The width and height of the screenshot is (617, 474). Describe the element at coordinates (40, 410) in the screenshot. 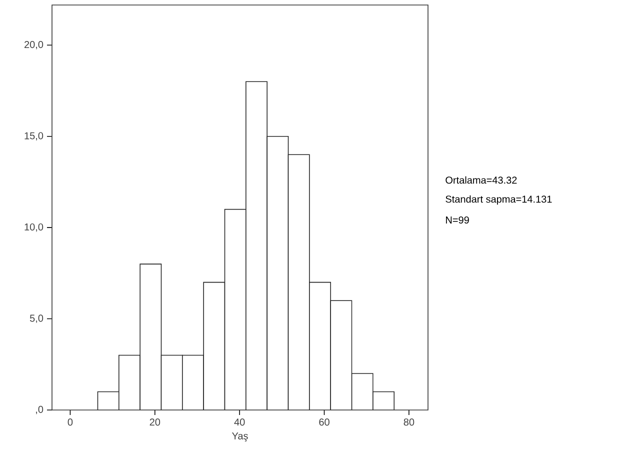

I see `y-tick-label: ,0` at that location.